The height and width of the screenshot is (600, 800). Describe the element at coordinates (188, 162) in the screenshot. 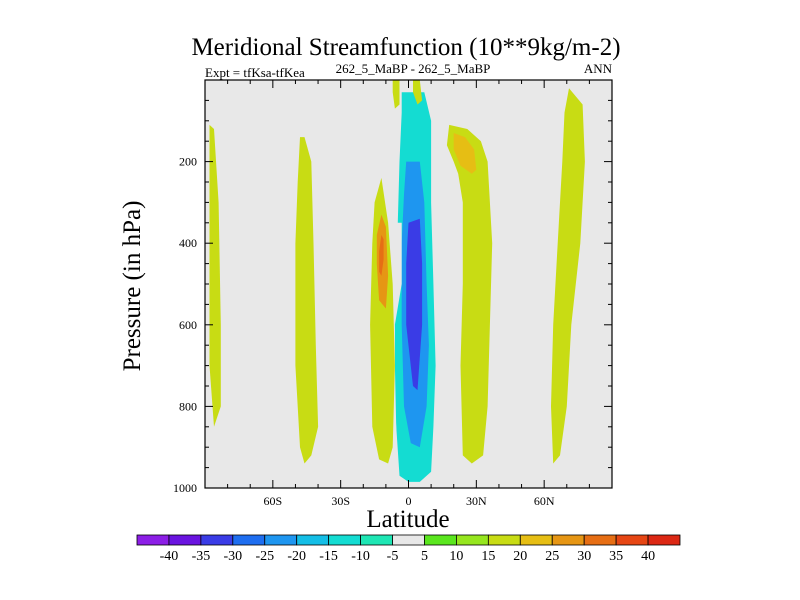

I see `y-tick-label: 200` at that location.